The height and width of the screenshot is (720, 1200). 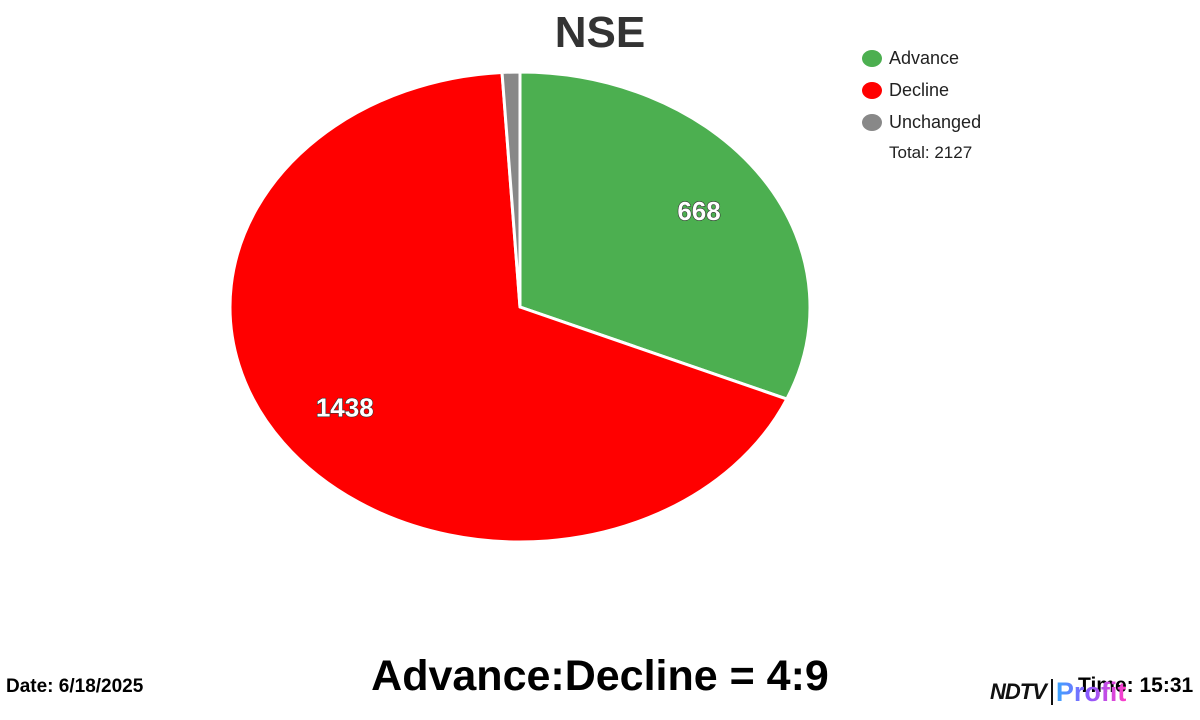 I want to click on legend-item-advance: Advance, so click(x=921, y=58).